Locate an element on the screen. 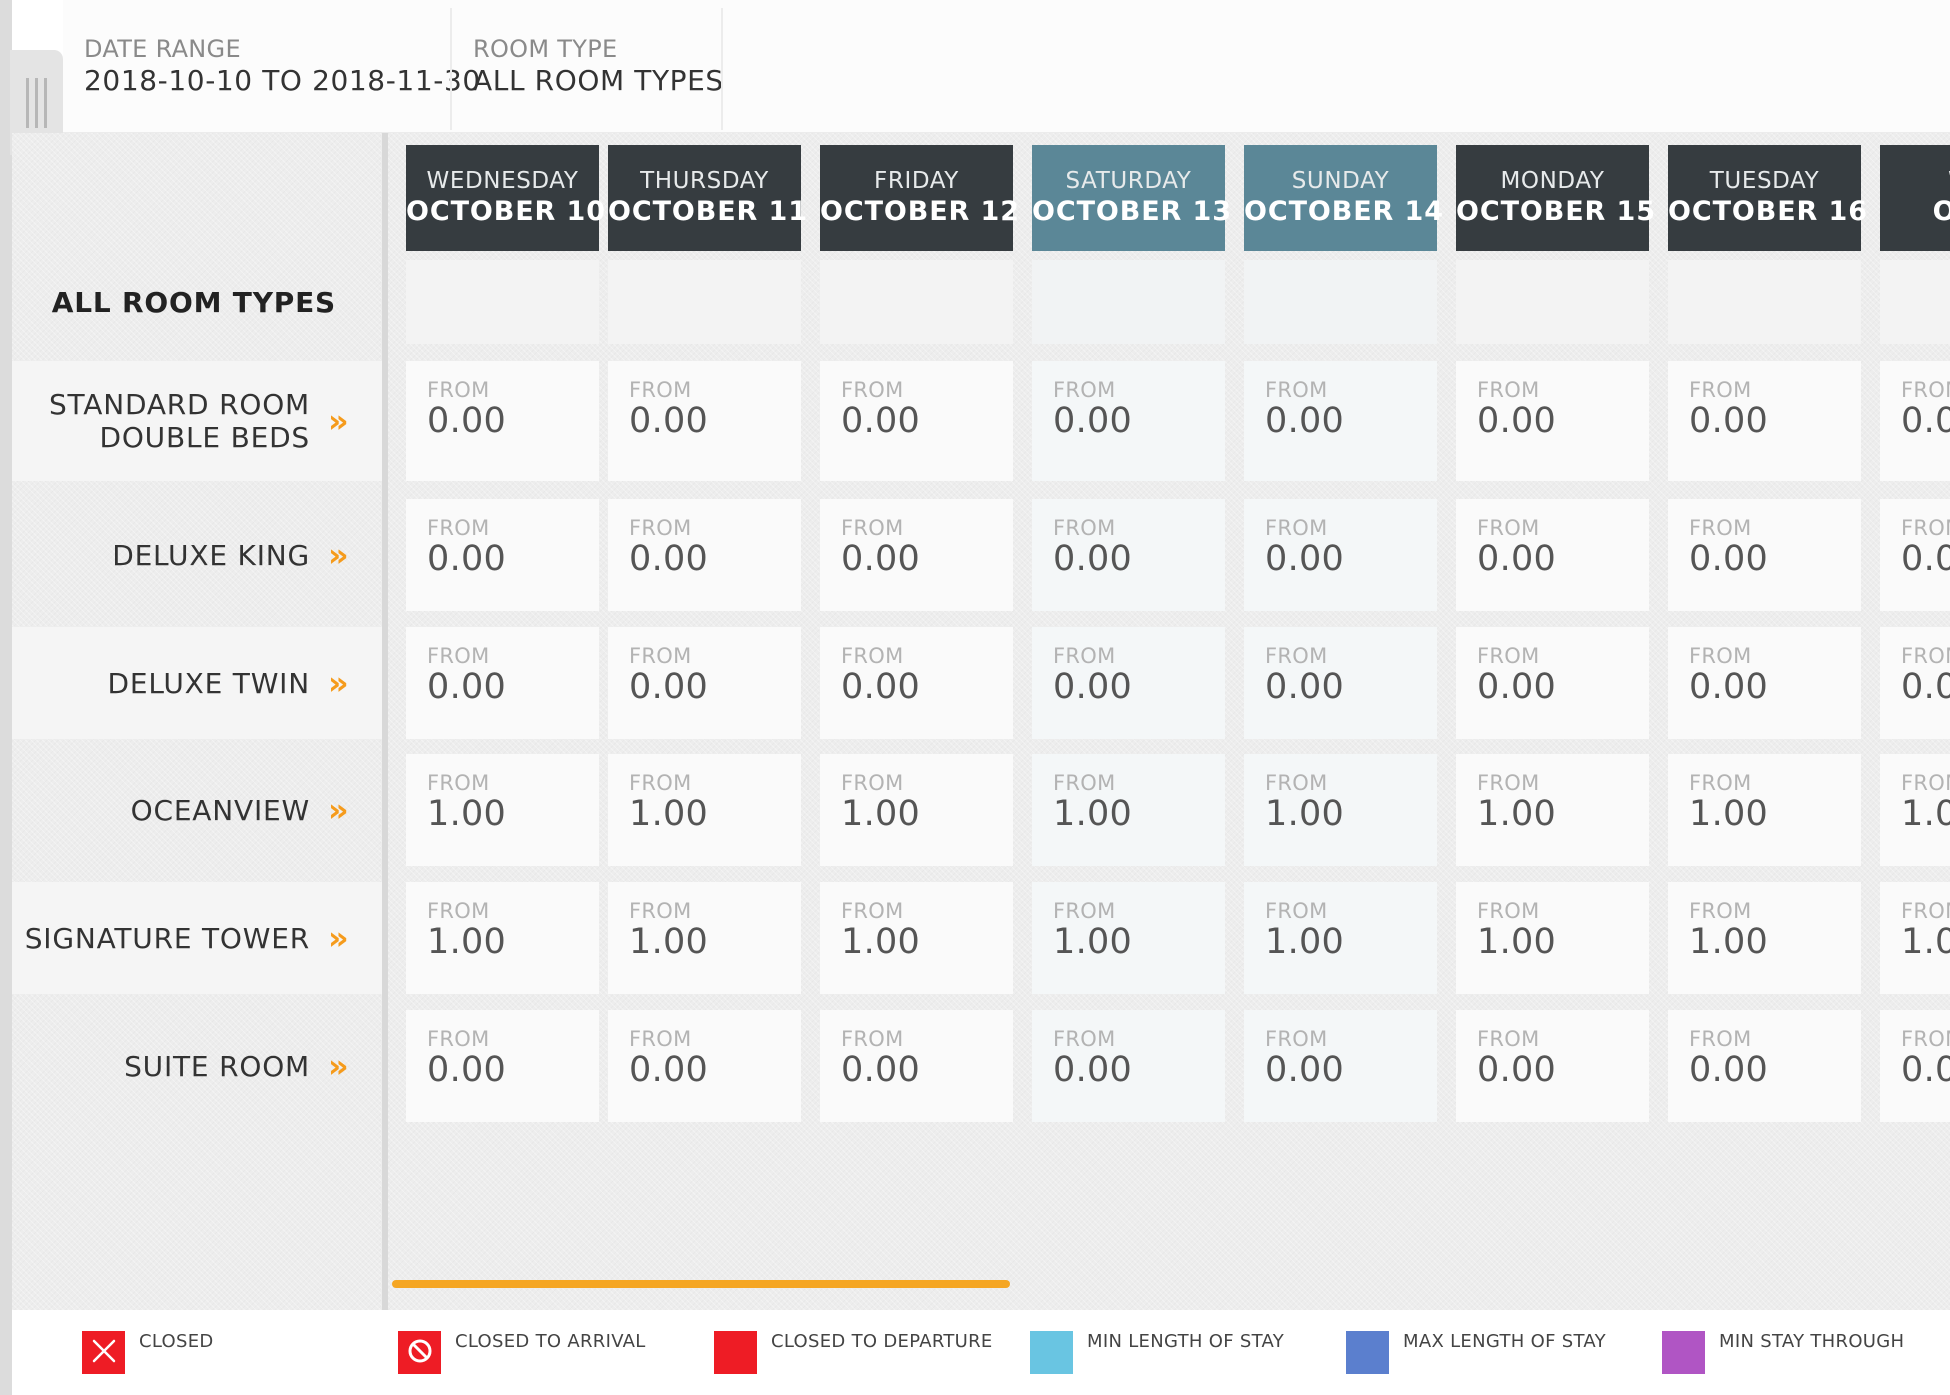 The height and width of the screenshot is (1395, 1950). day-of-week: MONDAY is located at coordinates (1552, 181).